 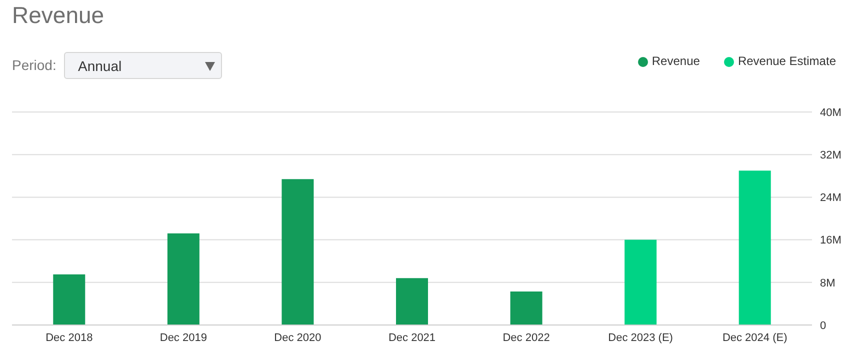 What do you see at coordinates (823, 326) in the screenshot?
I see `y-tick-label: 0` at bounding box center [823, 326].